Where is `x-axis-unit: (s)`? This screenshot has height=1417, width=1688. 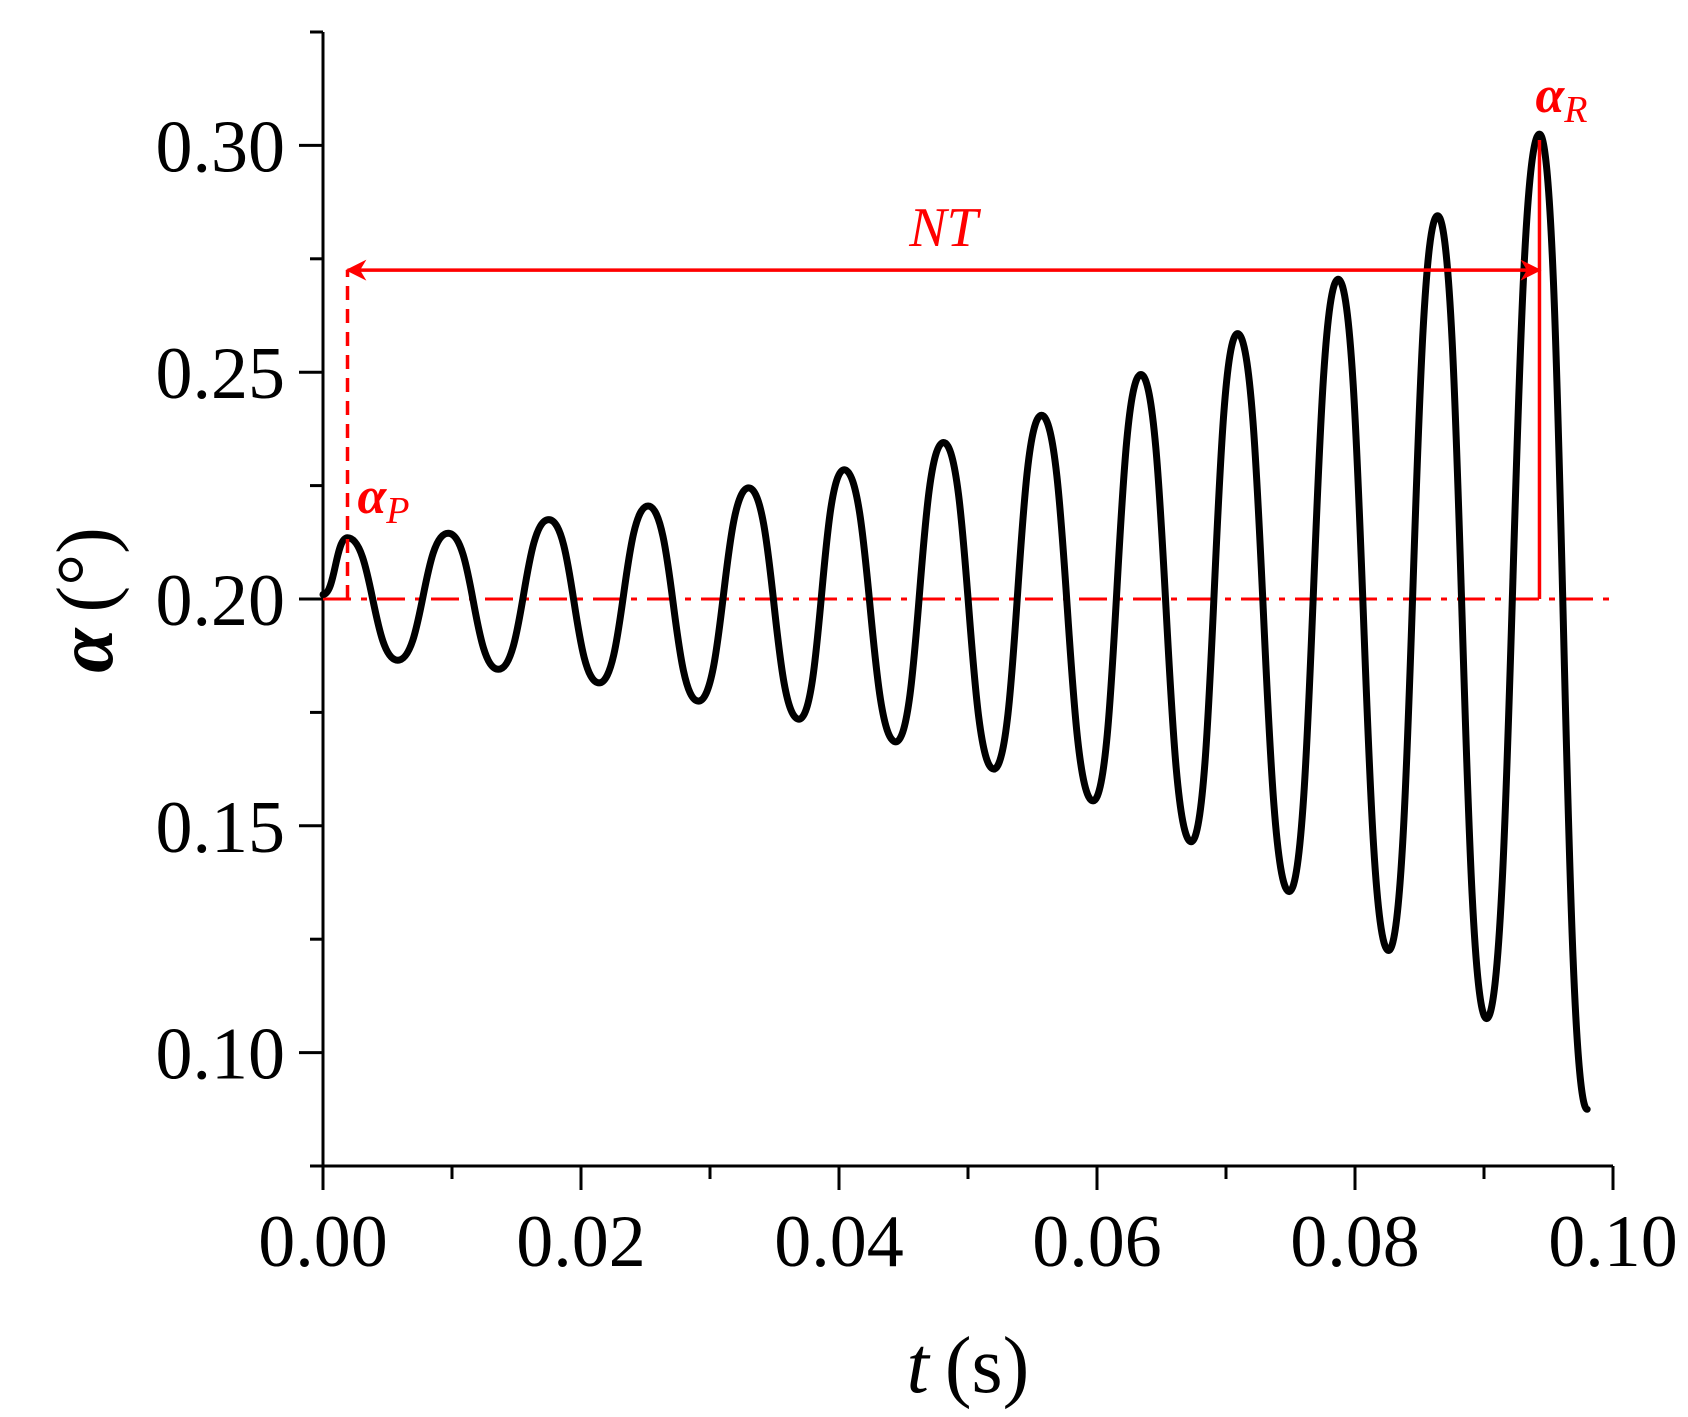
x-axis-unit: (s) is located at coordinates (987, 1366).